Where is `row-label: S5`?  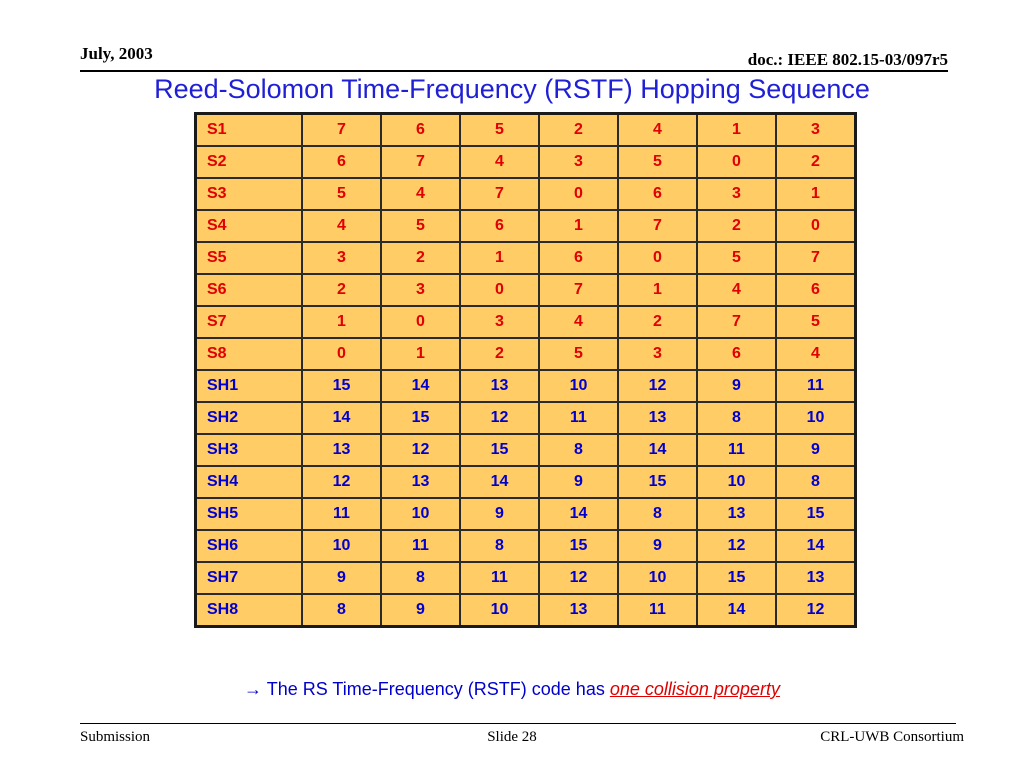 row-label: S5 is located at coordinates (248, 258).